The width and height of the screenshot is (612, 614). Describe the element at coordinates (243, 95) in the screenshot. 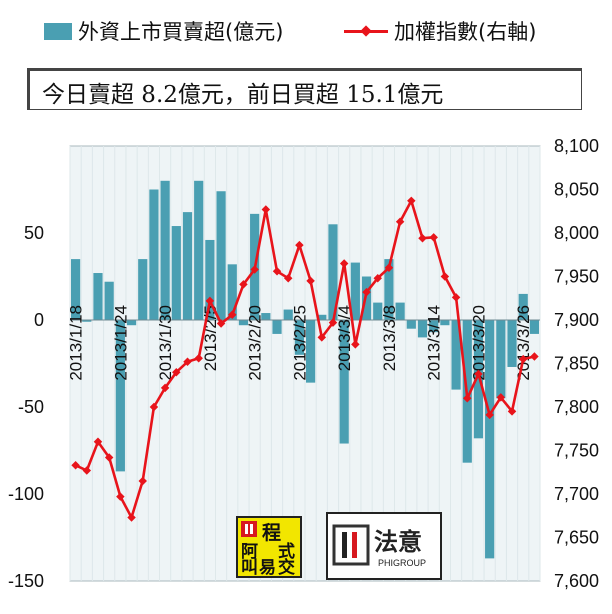

I see `annotation-text: 今日賣超 8.2億元，前日買超 15.1億元` at that location.